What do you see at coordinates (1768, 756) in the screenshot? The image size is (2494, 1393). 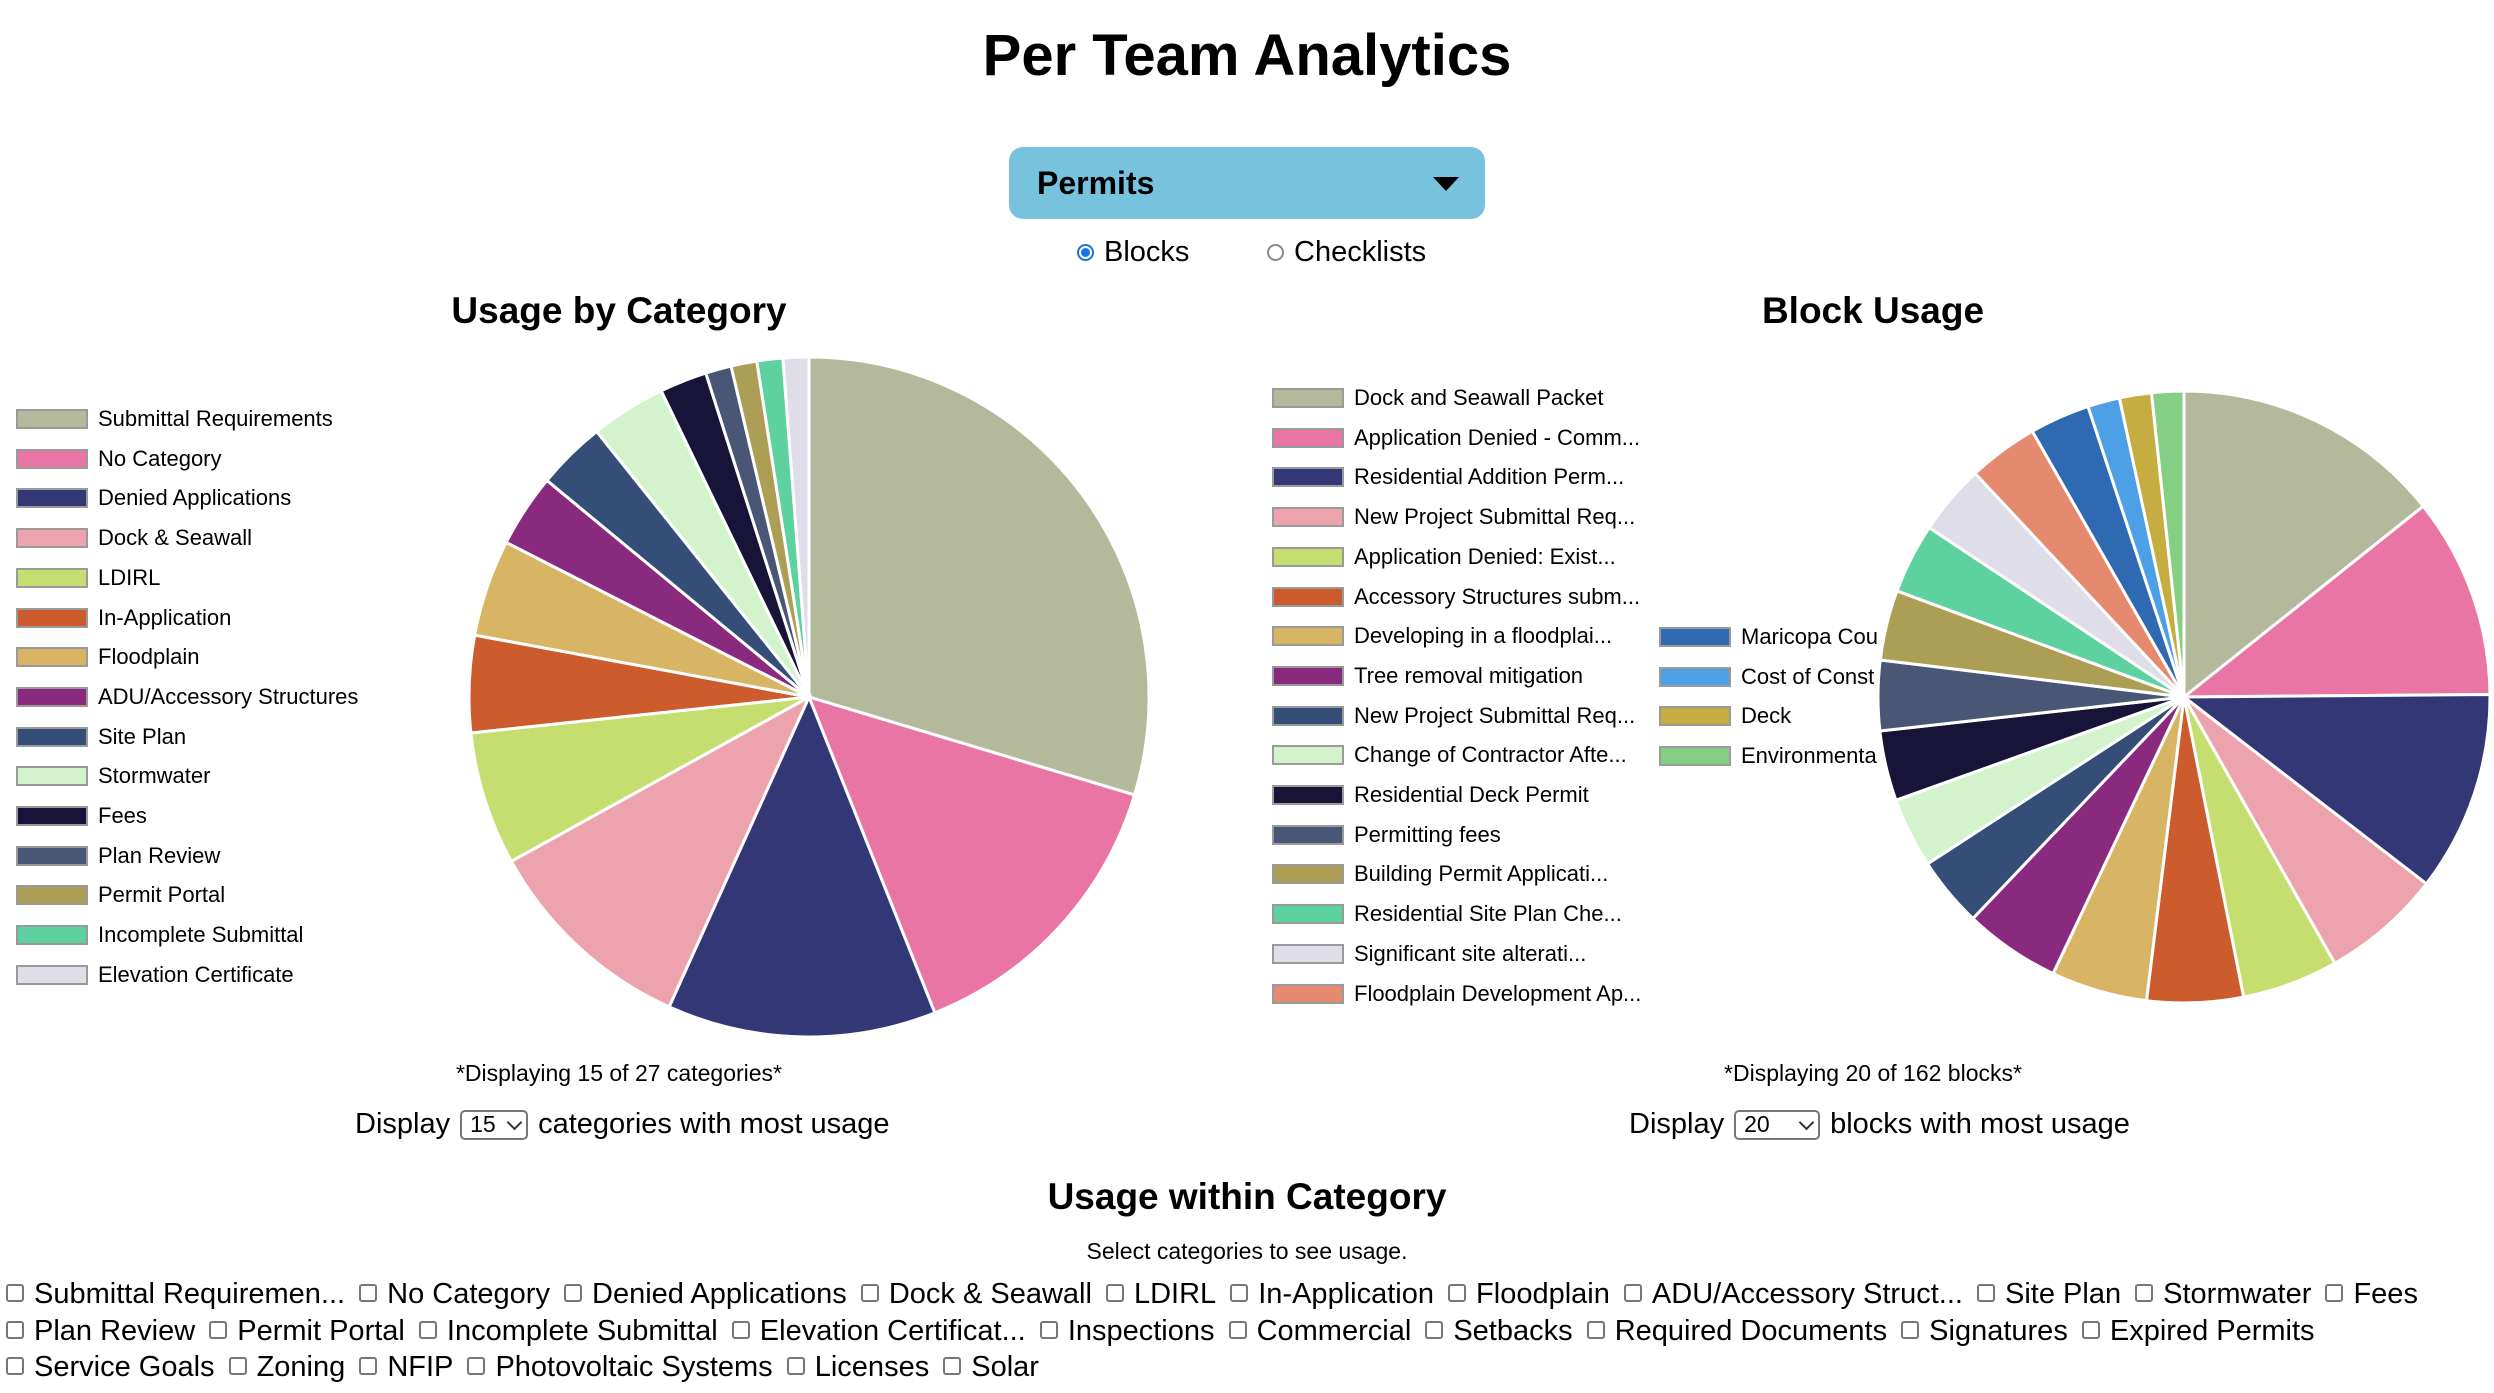 I see `legend-item-environmenta: Environmenta` at bounding box center [1768, 756].